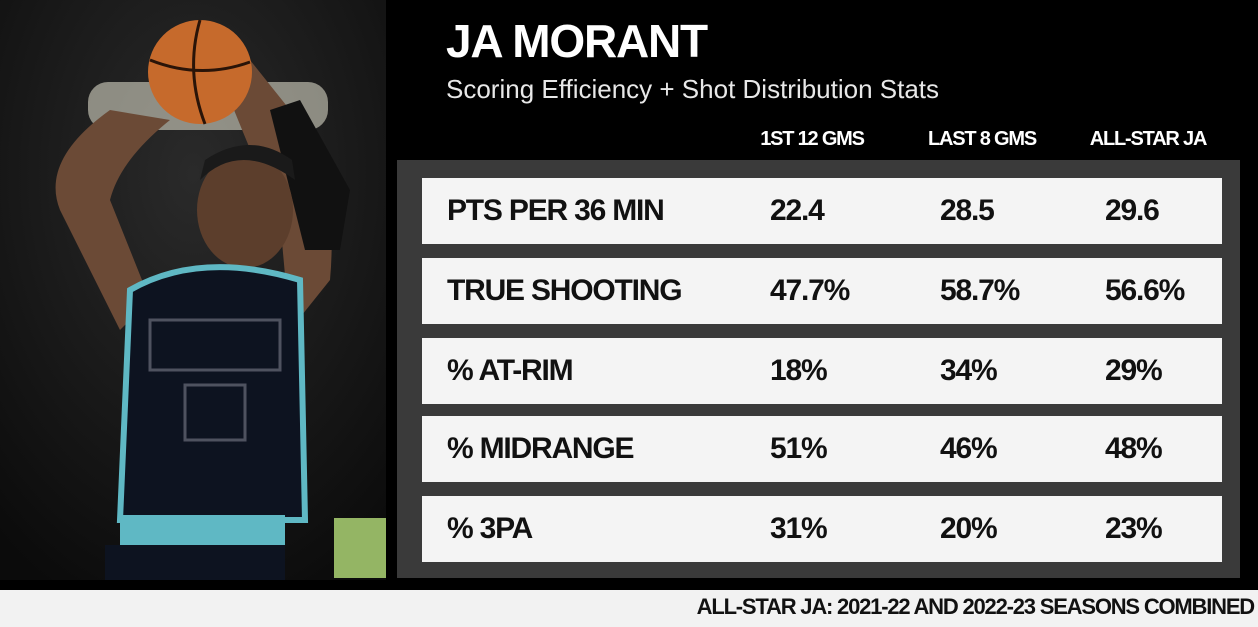 Image resolution: width=1258 pixels, height=627 pixels. I want to click on stat-value: 31%, so click(799, 528).